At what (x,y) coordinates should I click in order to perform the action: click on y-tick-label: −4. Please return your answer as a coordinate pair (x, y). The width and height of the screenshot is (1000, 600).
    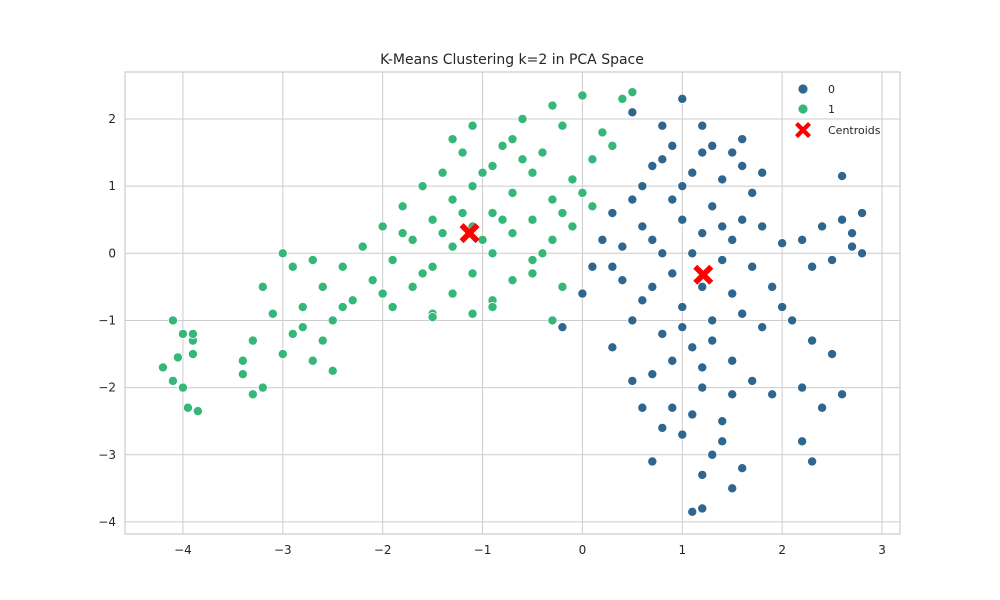
    Looking at the image, I should click on (107, 522).